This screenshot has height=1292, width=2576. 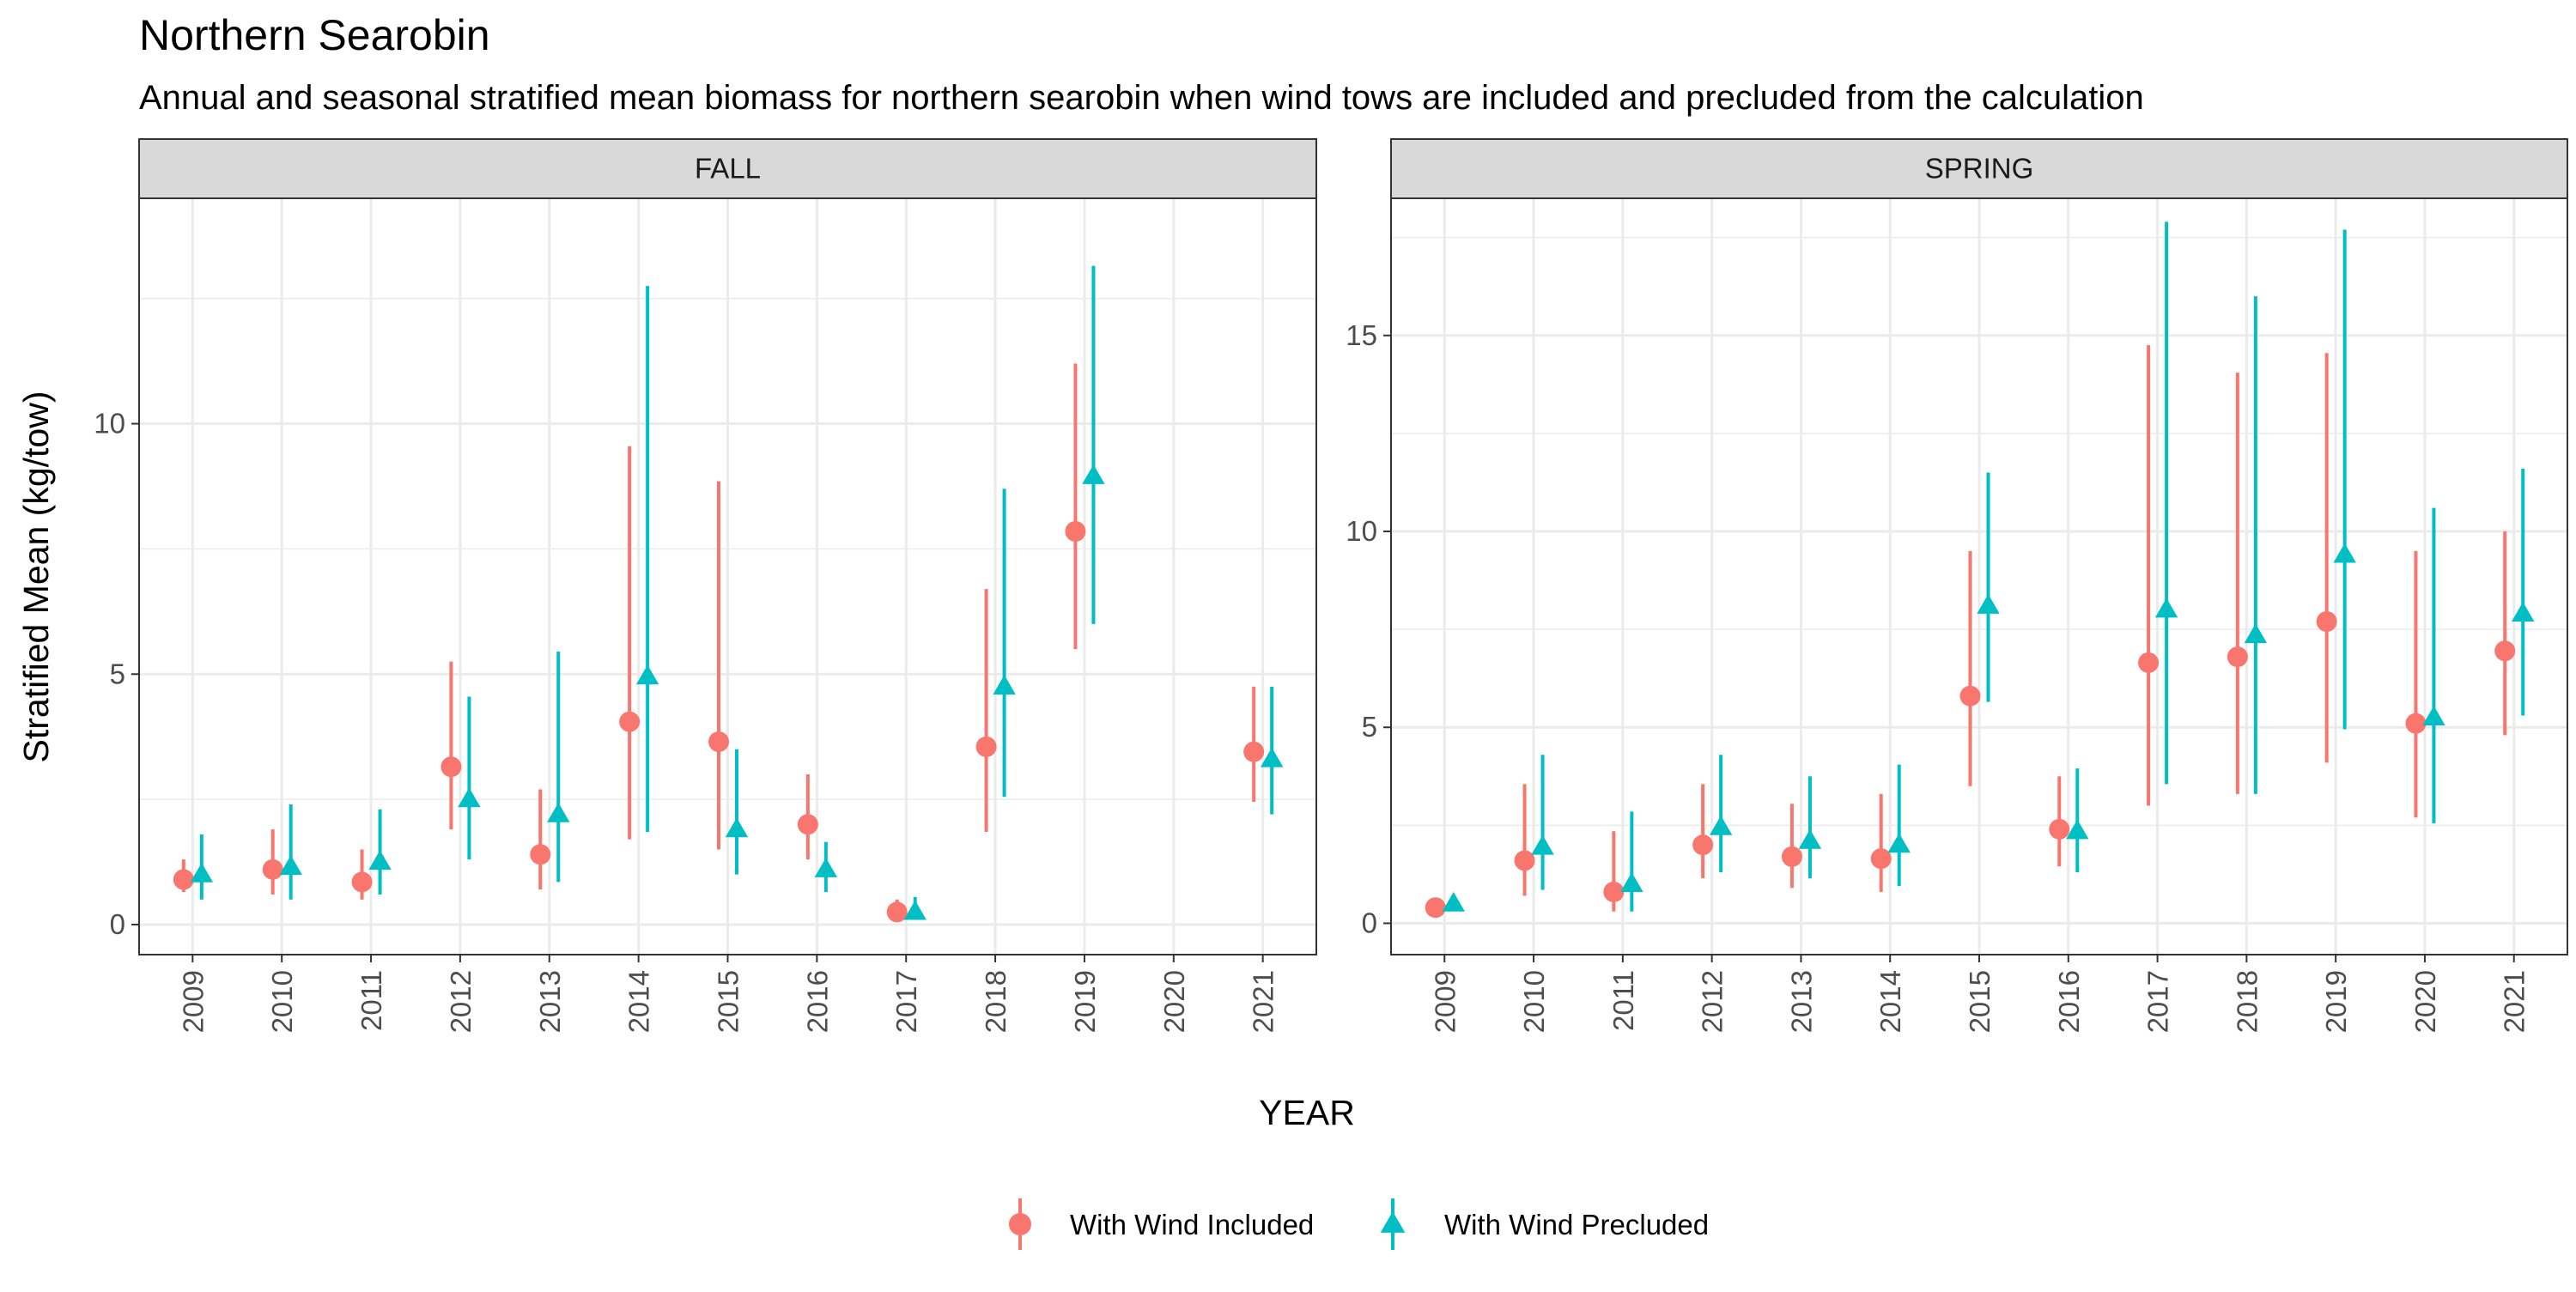 I want to click on legend-label: With Wind Precluded, so click(x=1576, y=1224).